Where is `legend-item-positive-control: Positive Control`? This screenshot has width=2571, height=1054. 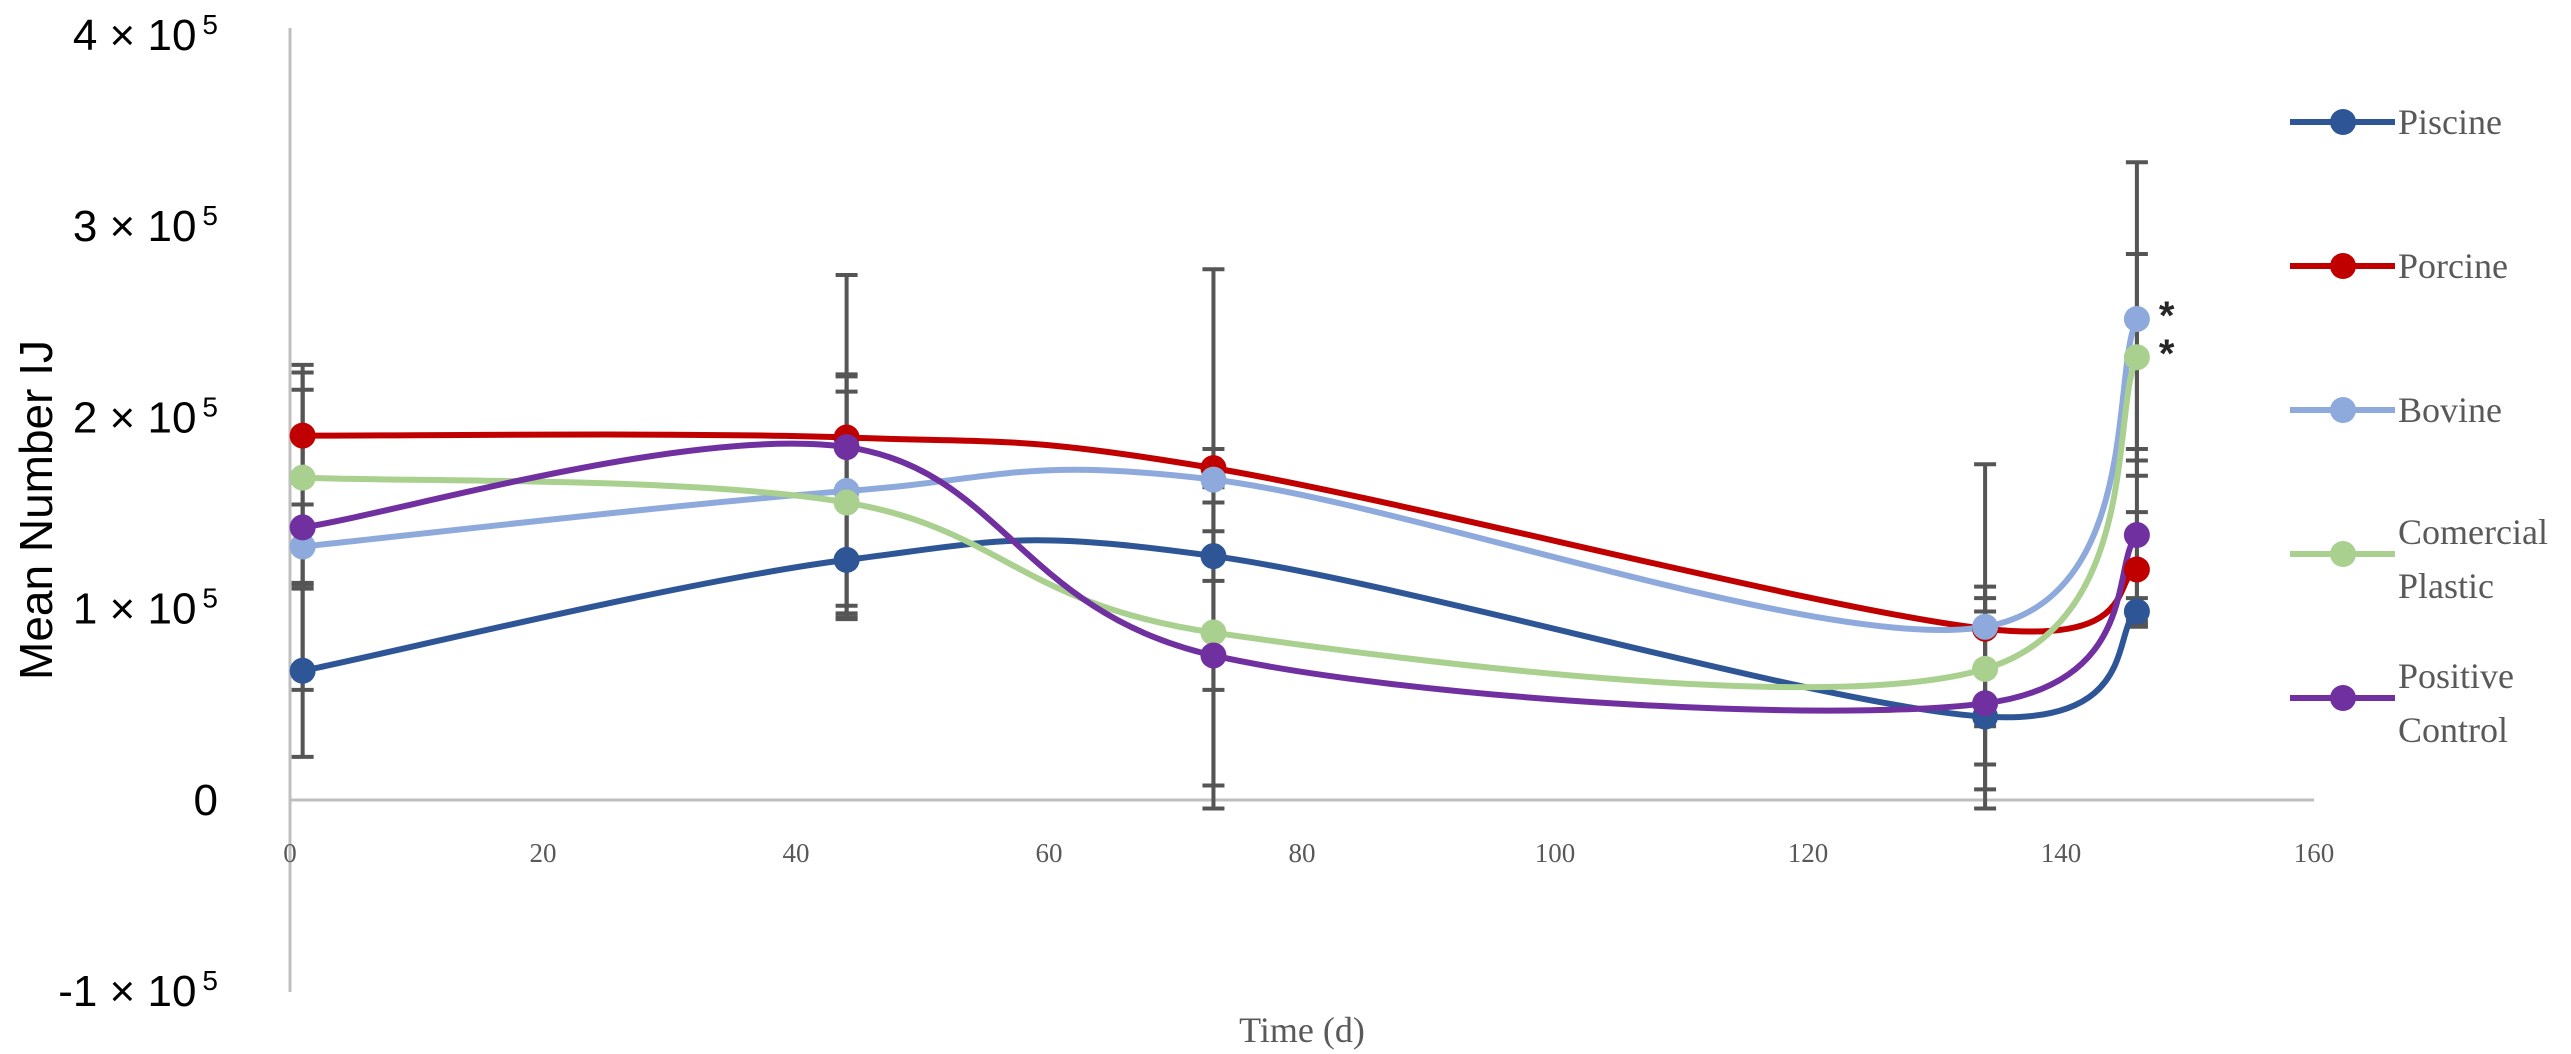
legend-item-positive-control: Positive Control is located at coordinates (2402, 703).